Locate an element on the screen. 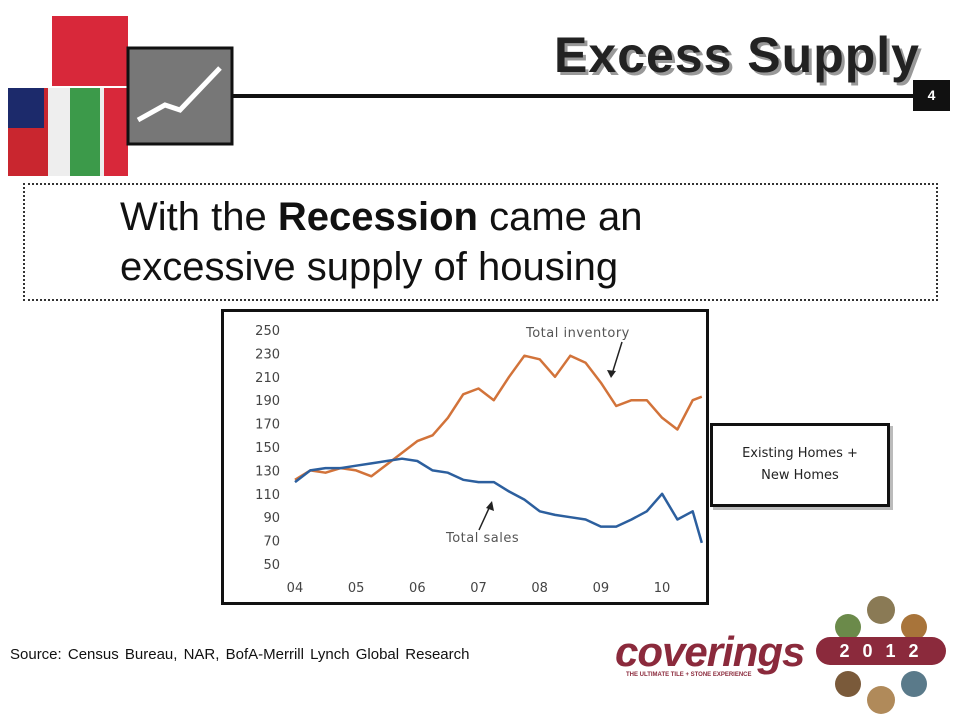 This screenshot has width=960, height=720. y-tick-label: 50 is located at coordinates (271, 565).